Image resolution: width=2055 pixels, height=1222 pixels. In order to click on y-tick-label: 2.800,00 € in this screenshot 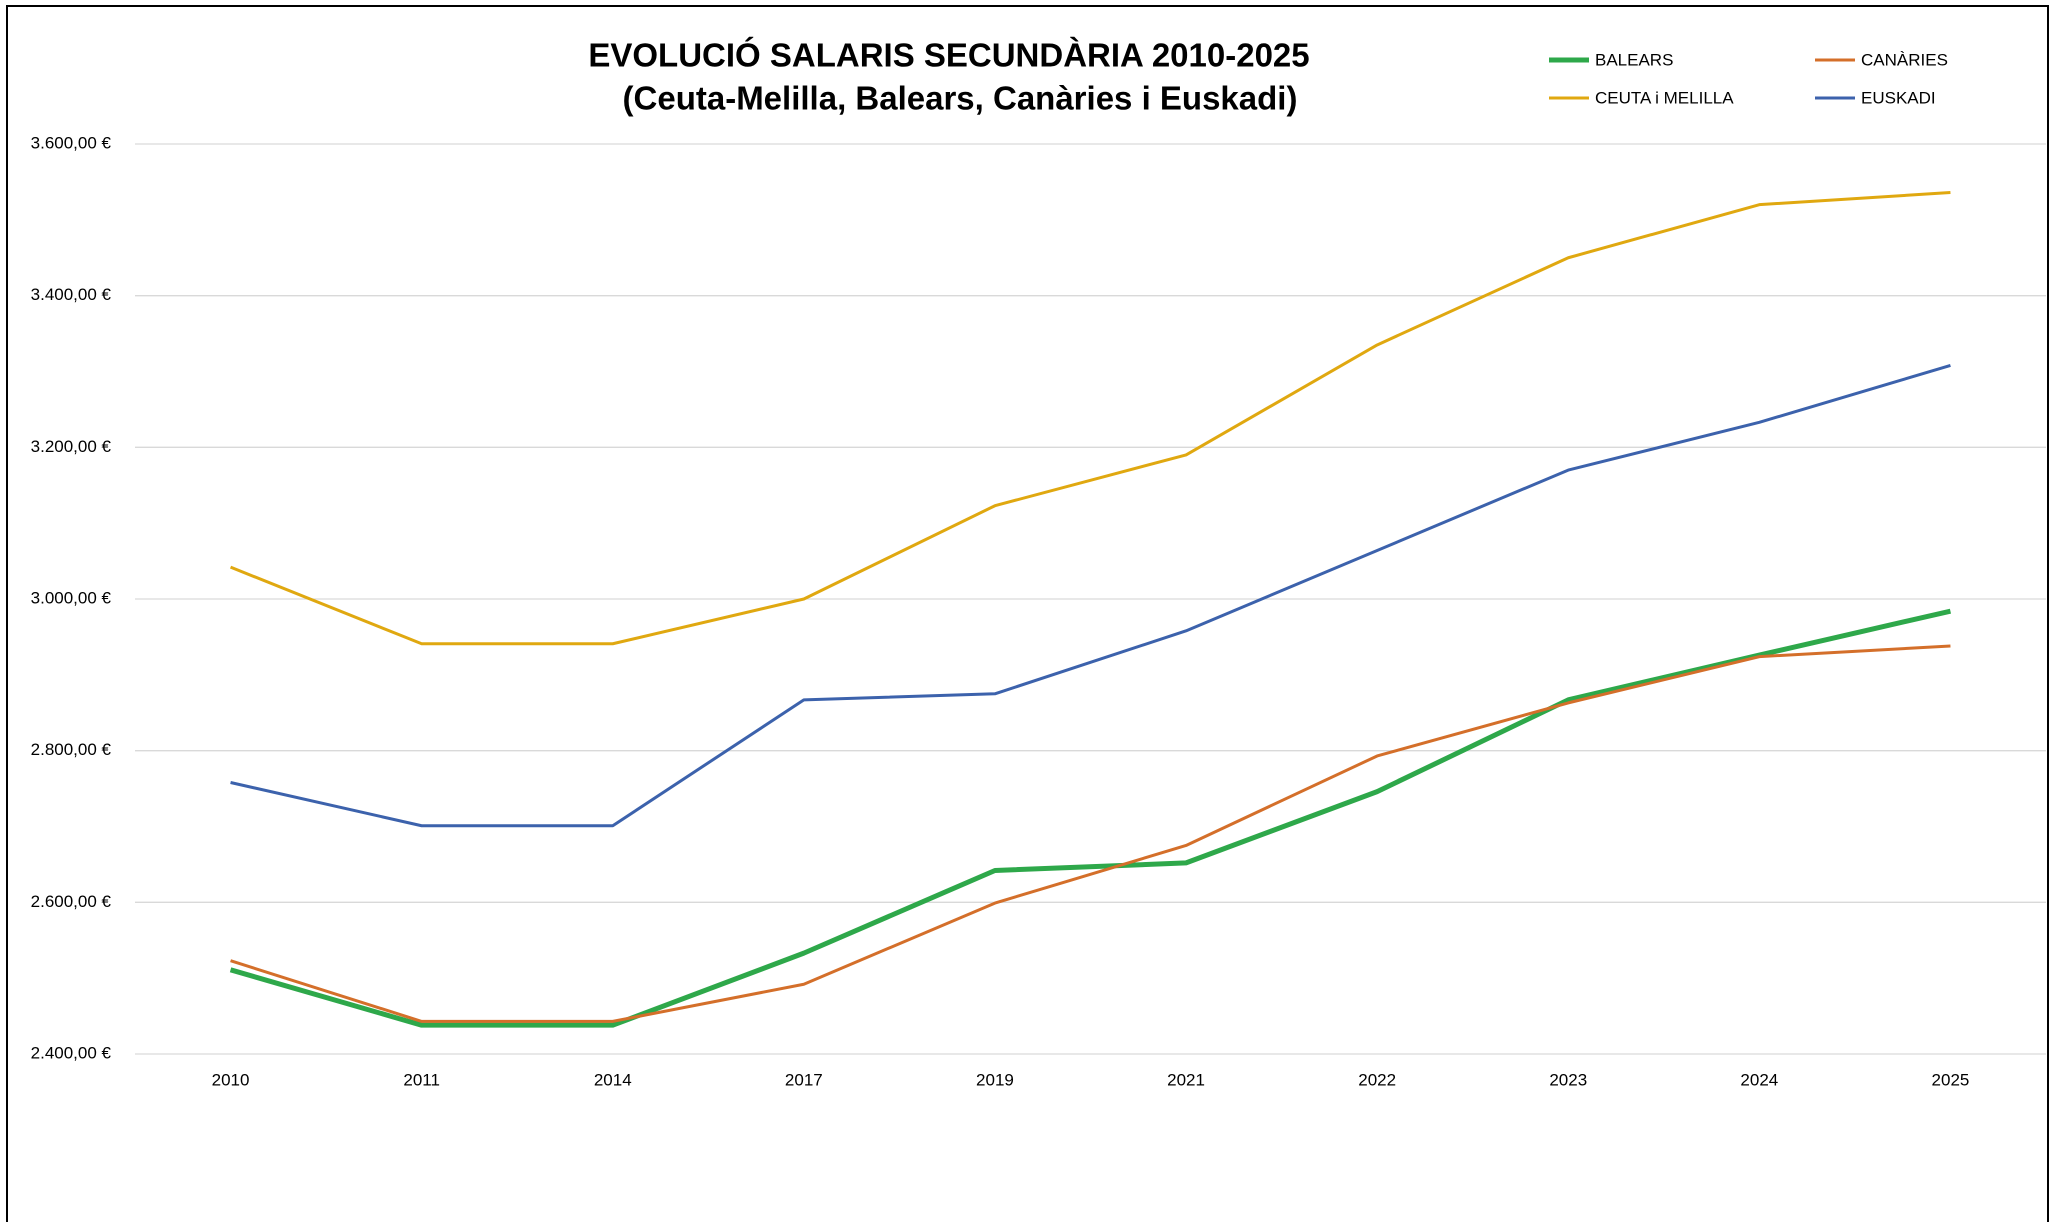, I will do `click(71, 749)`.